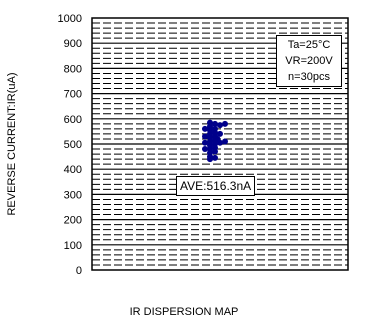 The image size is (368, 326). What do you see at coordinates (73, 221) in the screenshot?
I see `y-tick-label: 200` at bounding box center [73, 221].